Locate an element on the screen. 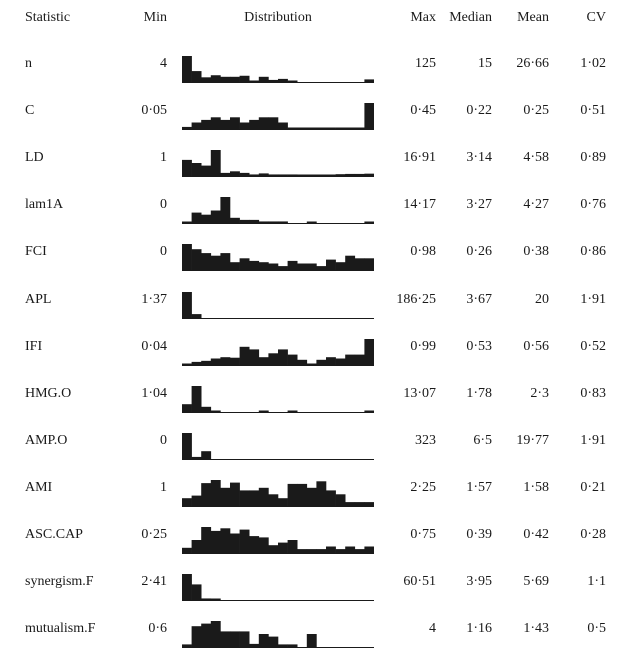 This screenshot has width=640, height=656. cv-value: 0·86 is located at coordinates (593, 252).